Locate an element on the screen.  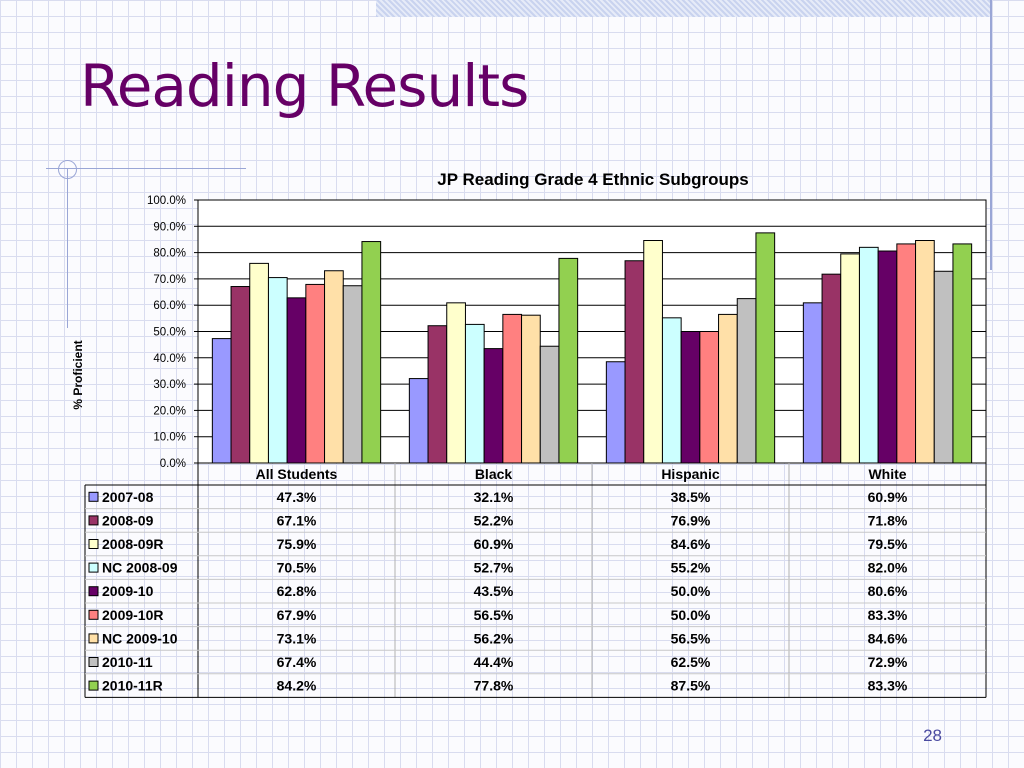
decoration-circle is located at coordinates (67, 169).